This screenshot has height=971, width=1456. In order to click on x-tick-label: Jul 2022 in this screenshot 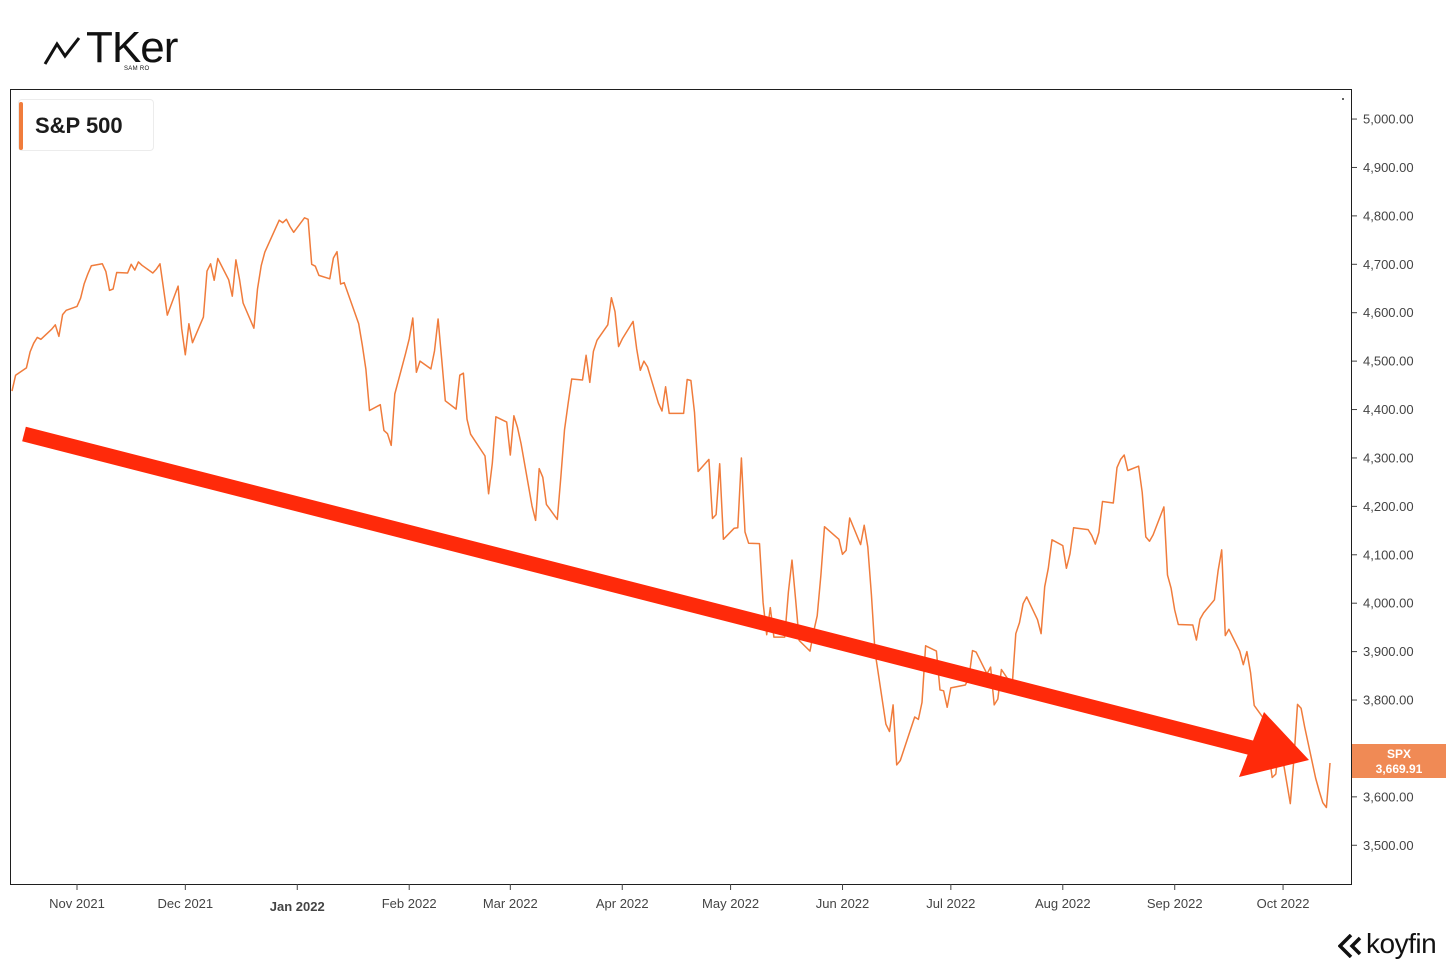, I will do `click(950, 903)`.